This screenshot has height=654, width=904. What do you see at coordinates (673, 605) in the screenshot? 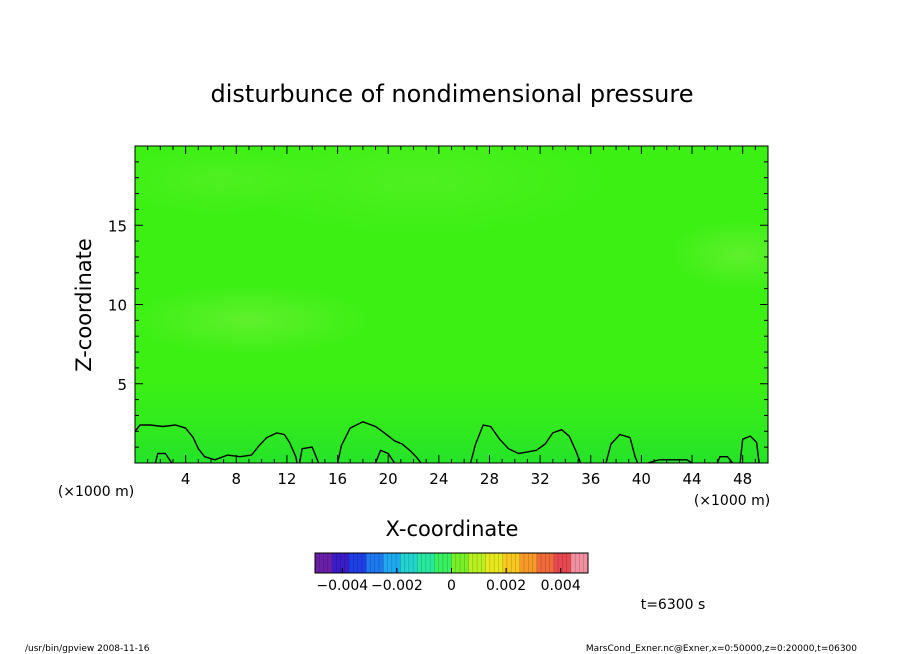
I see `time-label: t=6300 s` at bounding box center [673, 605].